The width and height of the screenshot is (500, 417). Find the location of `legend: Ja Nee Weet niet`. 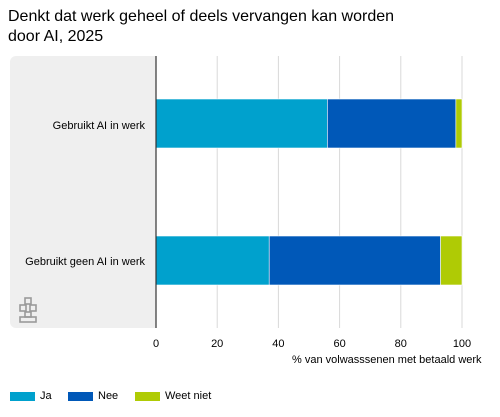

legend: Ja Nee Weet niet is located at coordinates (110, 396).